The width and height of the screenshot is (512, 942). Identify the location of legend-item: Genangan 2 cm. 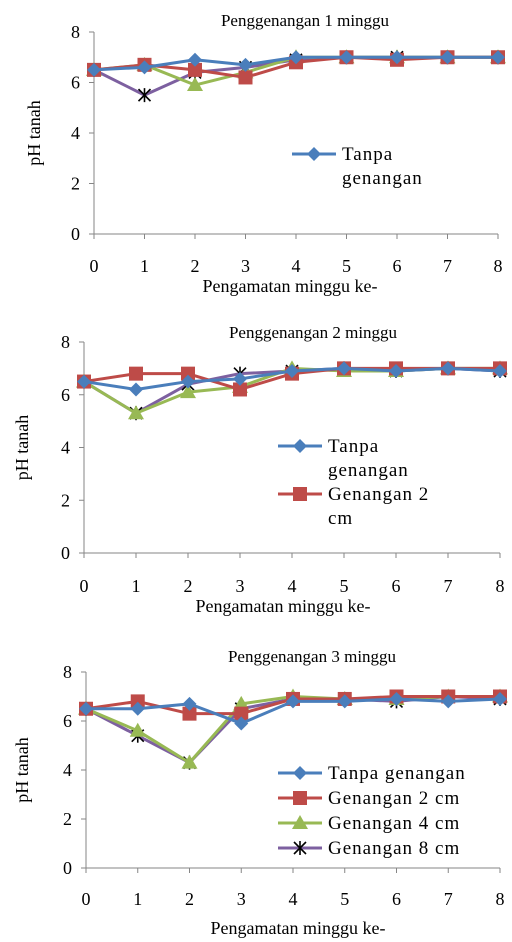
(369, 798).